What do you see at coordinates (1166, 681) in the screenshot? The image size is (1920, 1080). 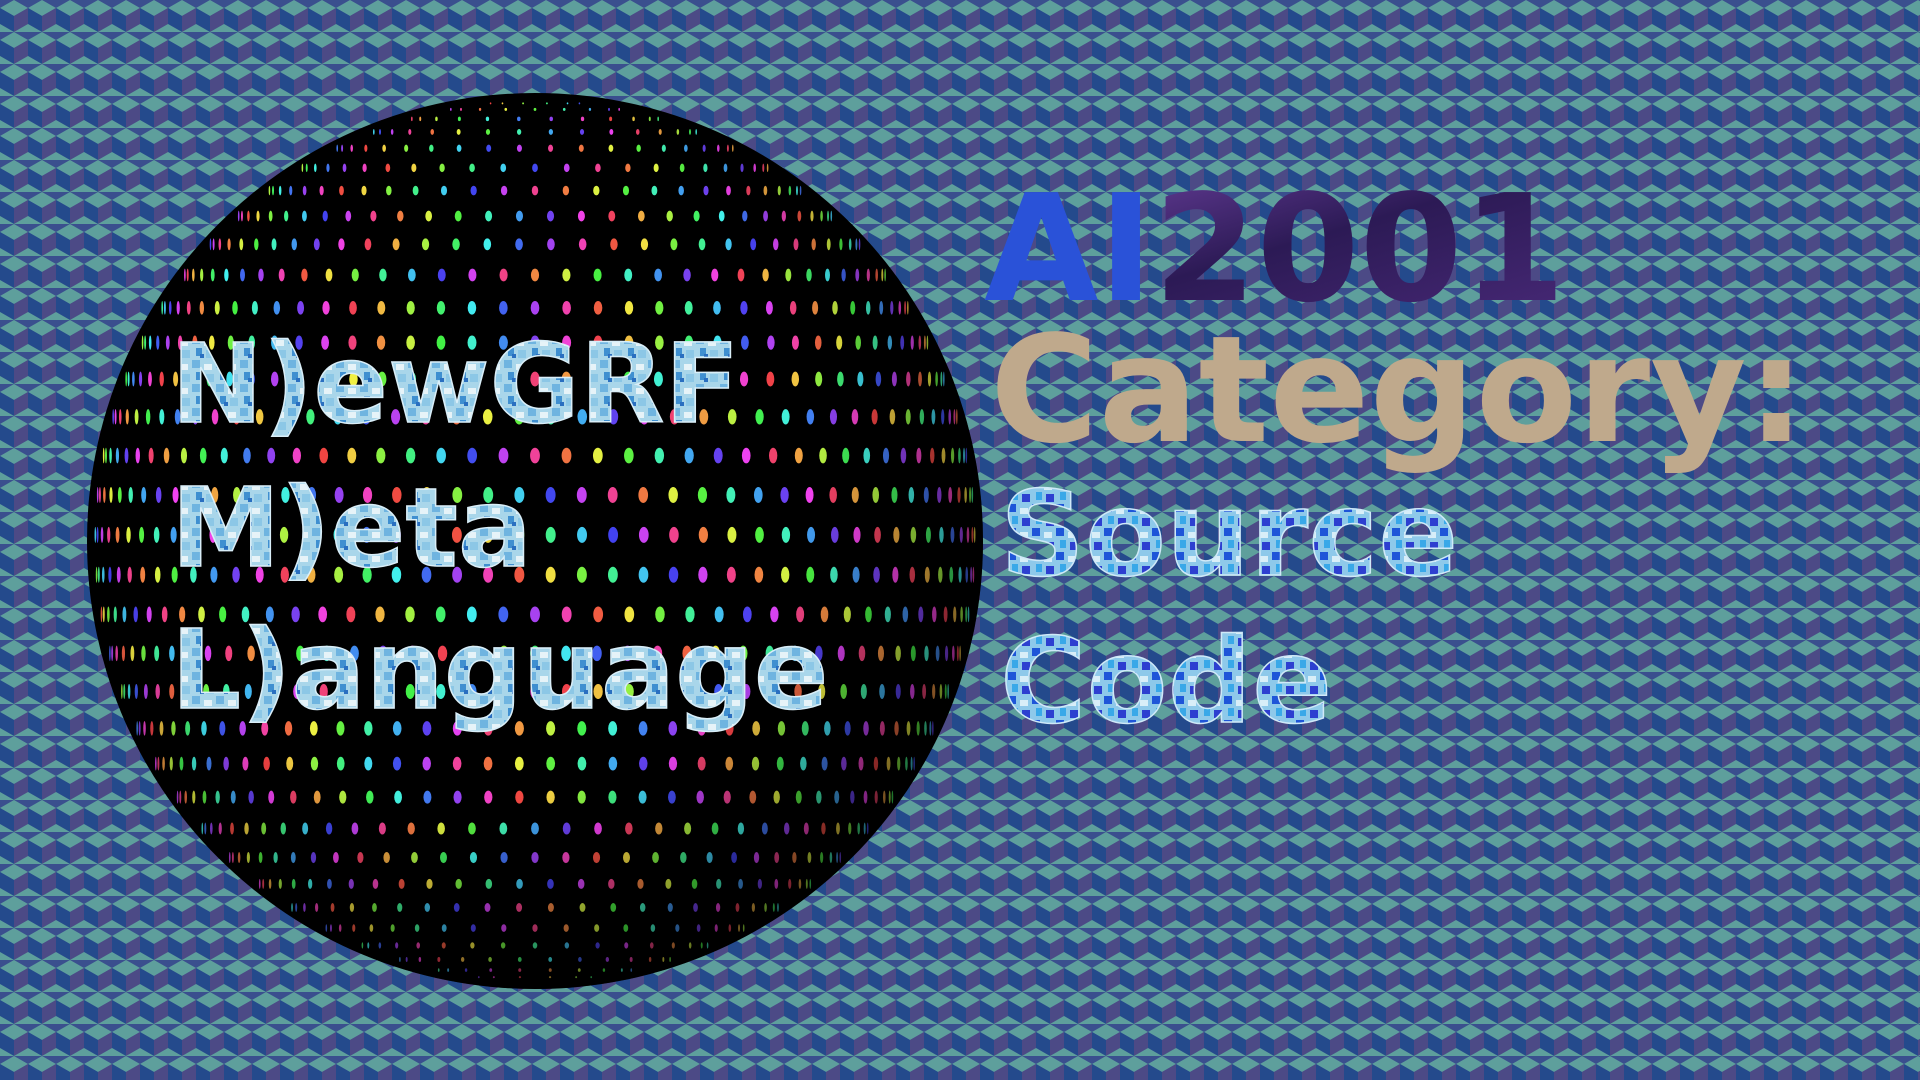 I see `category-value: Code` at bounding box center [1166, 681].